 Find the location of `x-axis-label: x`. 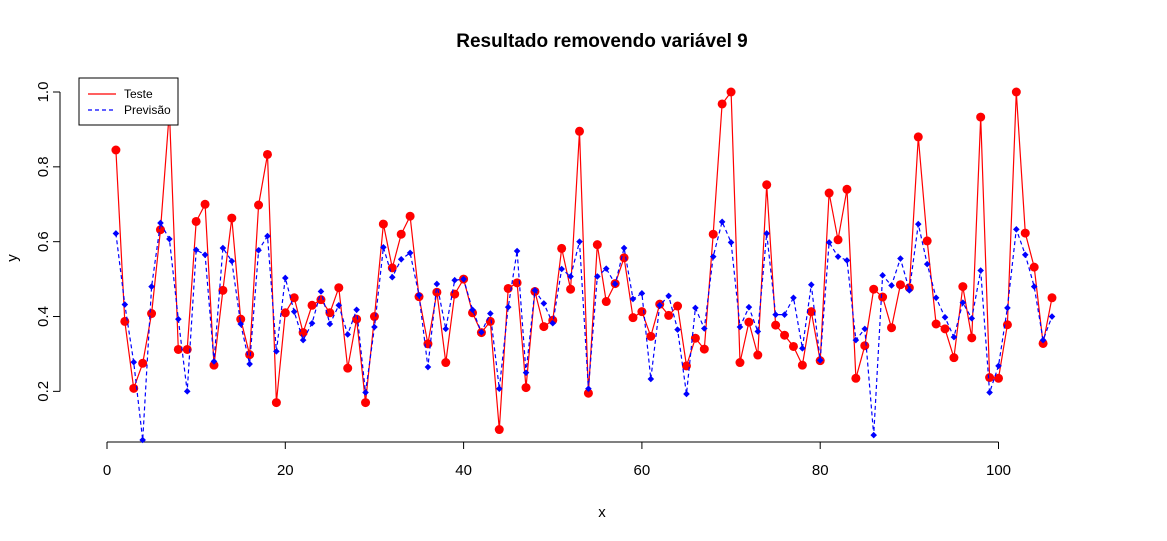

x-axis-label: x is located at coordinates (602, 512).